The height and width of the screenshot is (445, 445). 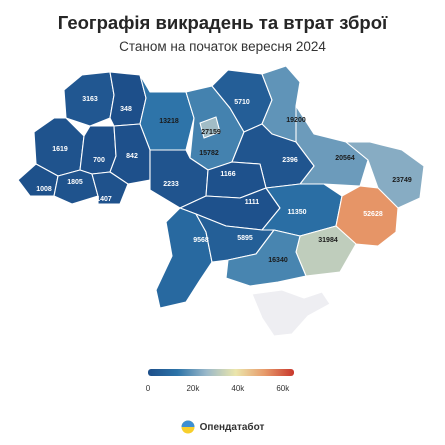 What do you see at coordinates (193, 388) in the screenshot?
I see `legend-tick: 20k` at bounding box center [193, 388].